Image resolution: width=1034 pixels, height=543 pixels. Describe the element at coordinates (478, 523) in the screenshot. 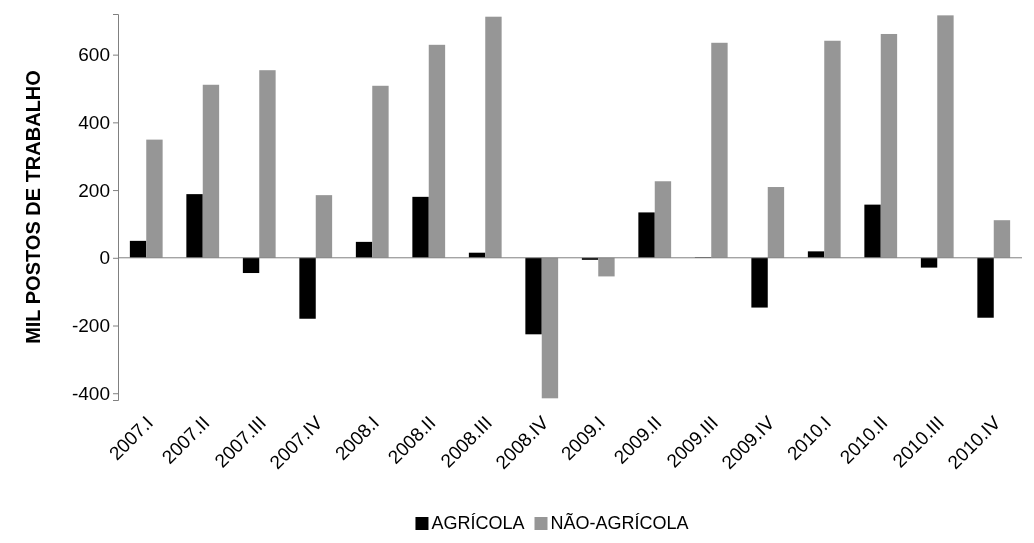

I see `legend-label: AGRÍCOLA` at that location.